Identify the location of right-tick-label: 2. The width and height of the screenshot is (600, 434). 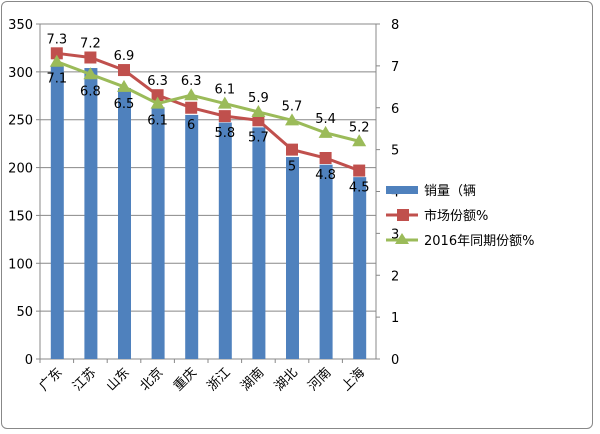
(395, 276).